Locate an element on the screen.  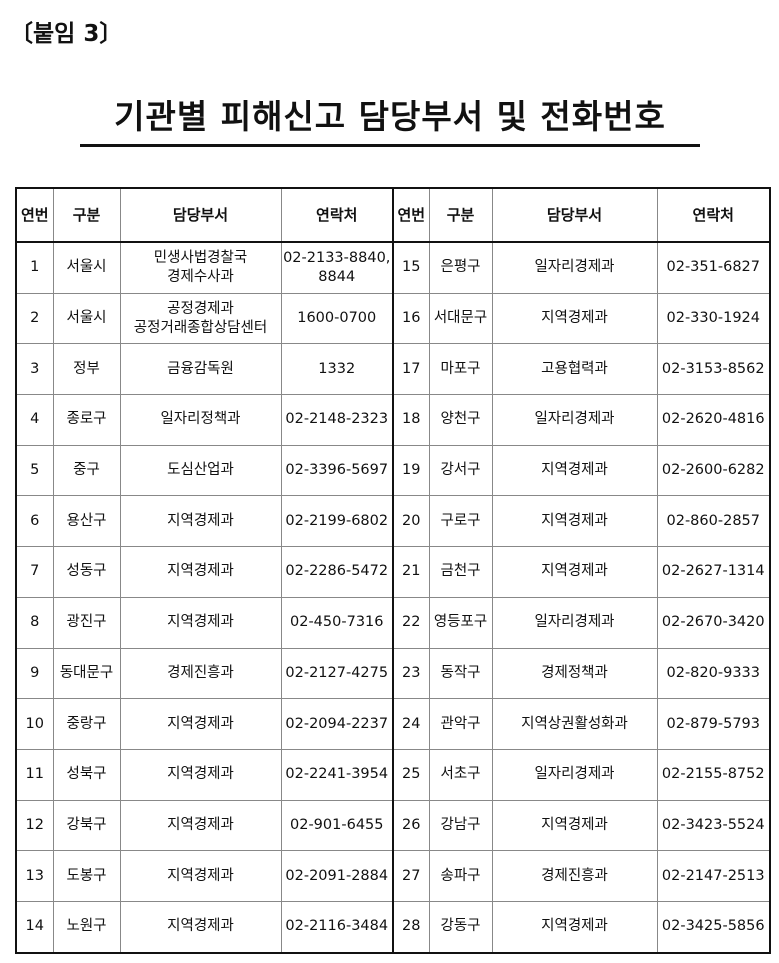
cell-no: 25 is located at coordinates (411, 774).